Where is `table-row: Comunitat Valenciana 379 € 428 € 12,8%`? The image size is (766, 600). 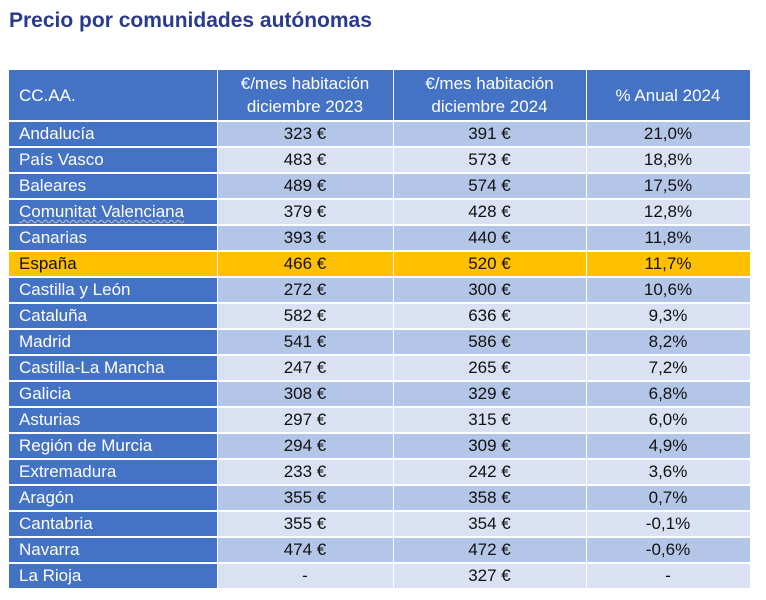 table-row: Comunitat Valenciana 379 € 428 € 12,8% is located at coordinates (380, 211).